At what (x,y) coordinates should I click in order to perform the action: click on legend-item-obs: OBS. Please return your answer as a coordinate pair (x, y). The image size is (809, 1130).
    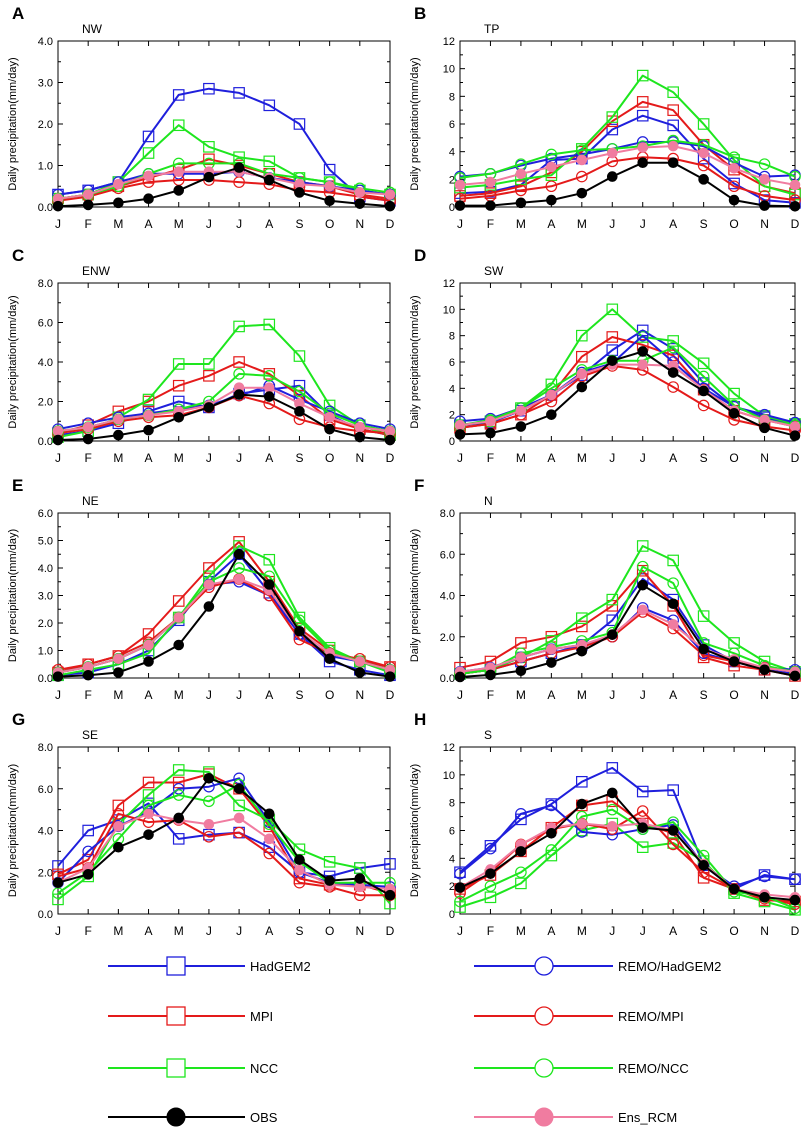
    Looking at the image, I should click on (193, 1117).